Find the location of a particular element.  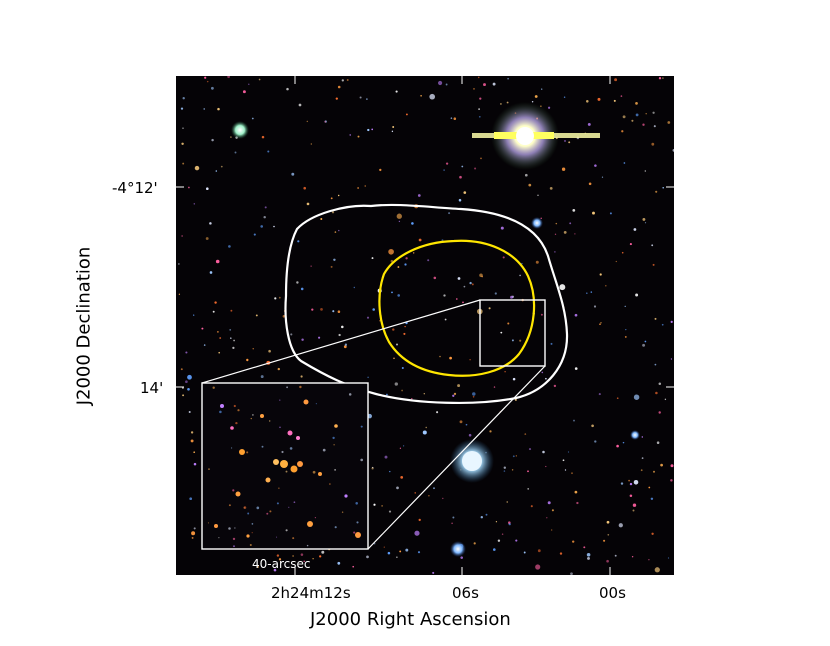

zoom-region-box is located at coordinates (512, 333).